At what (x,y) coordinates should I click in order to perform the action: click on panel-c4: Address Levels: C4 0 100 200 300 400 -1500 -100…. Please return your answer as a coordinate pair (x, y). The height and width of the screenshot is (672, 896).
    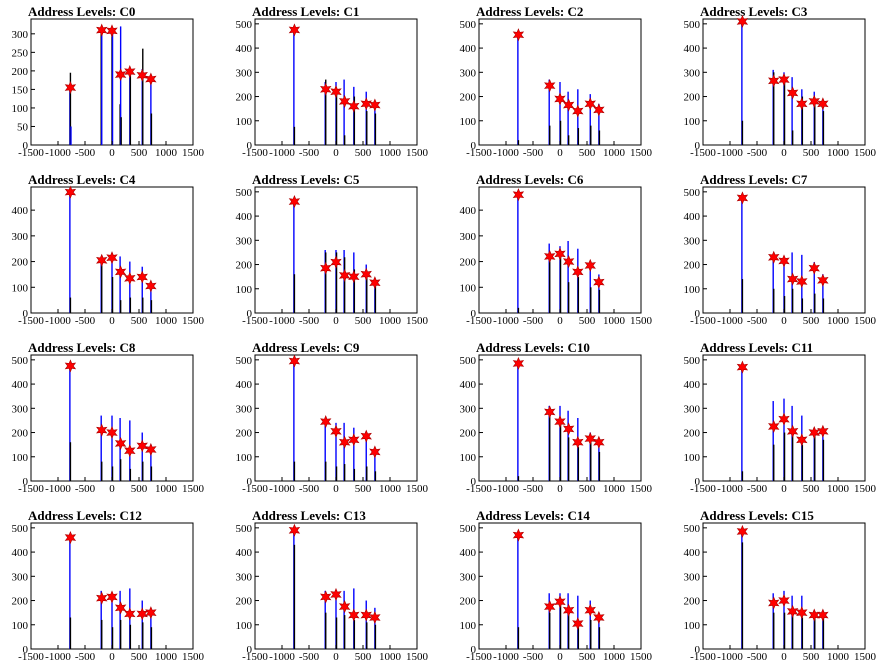
    Looking at the image, I should click on (112, 252).